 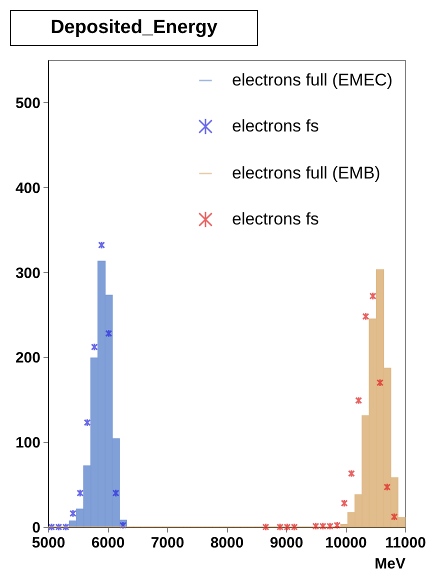 What do you see at coordinates (312, 80) in the screenshot?
I see `legend-label: electrons full (EMEC)` at bounding box center [312, 80].